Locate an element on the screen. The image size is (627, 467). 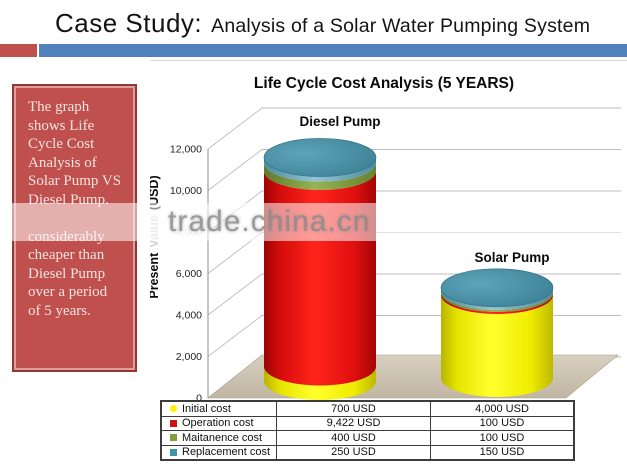
table-row: Maitanence cost 400 USD 100 USD is located at coordinates (367, 438).